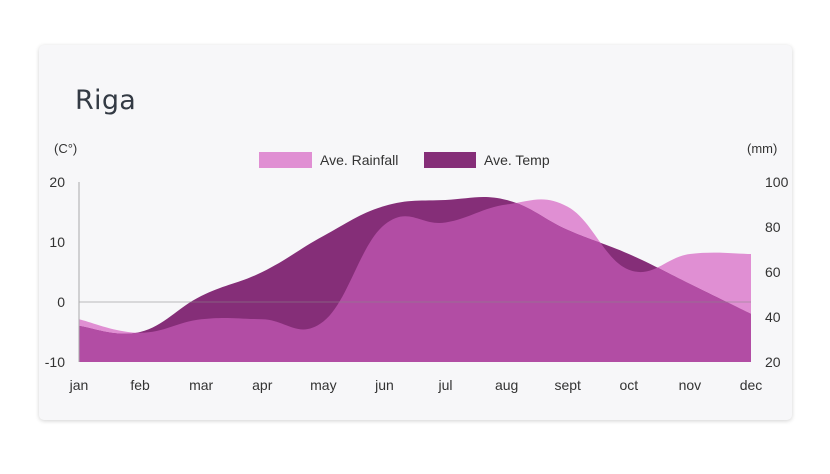 This screenshot has height=474, width=830. What do you see at coordinates (762, 148) in the screenshot?
I see `right-axis-unit: (mm)` at bounding box center [762, 148].